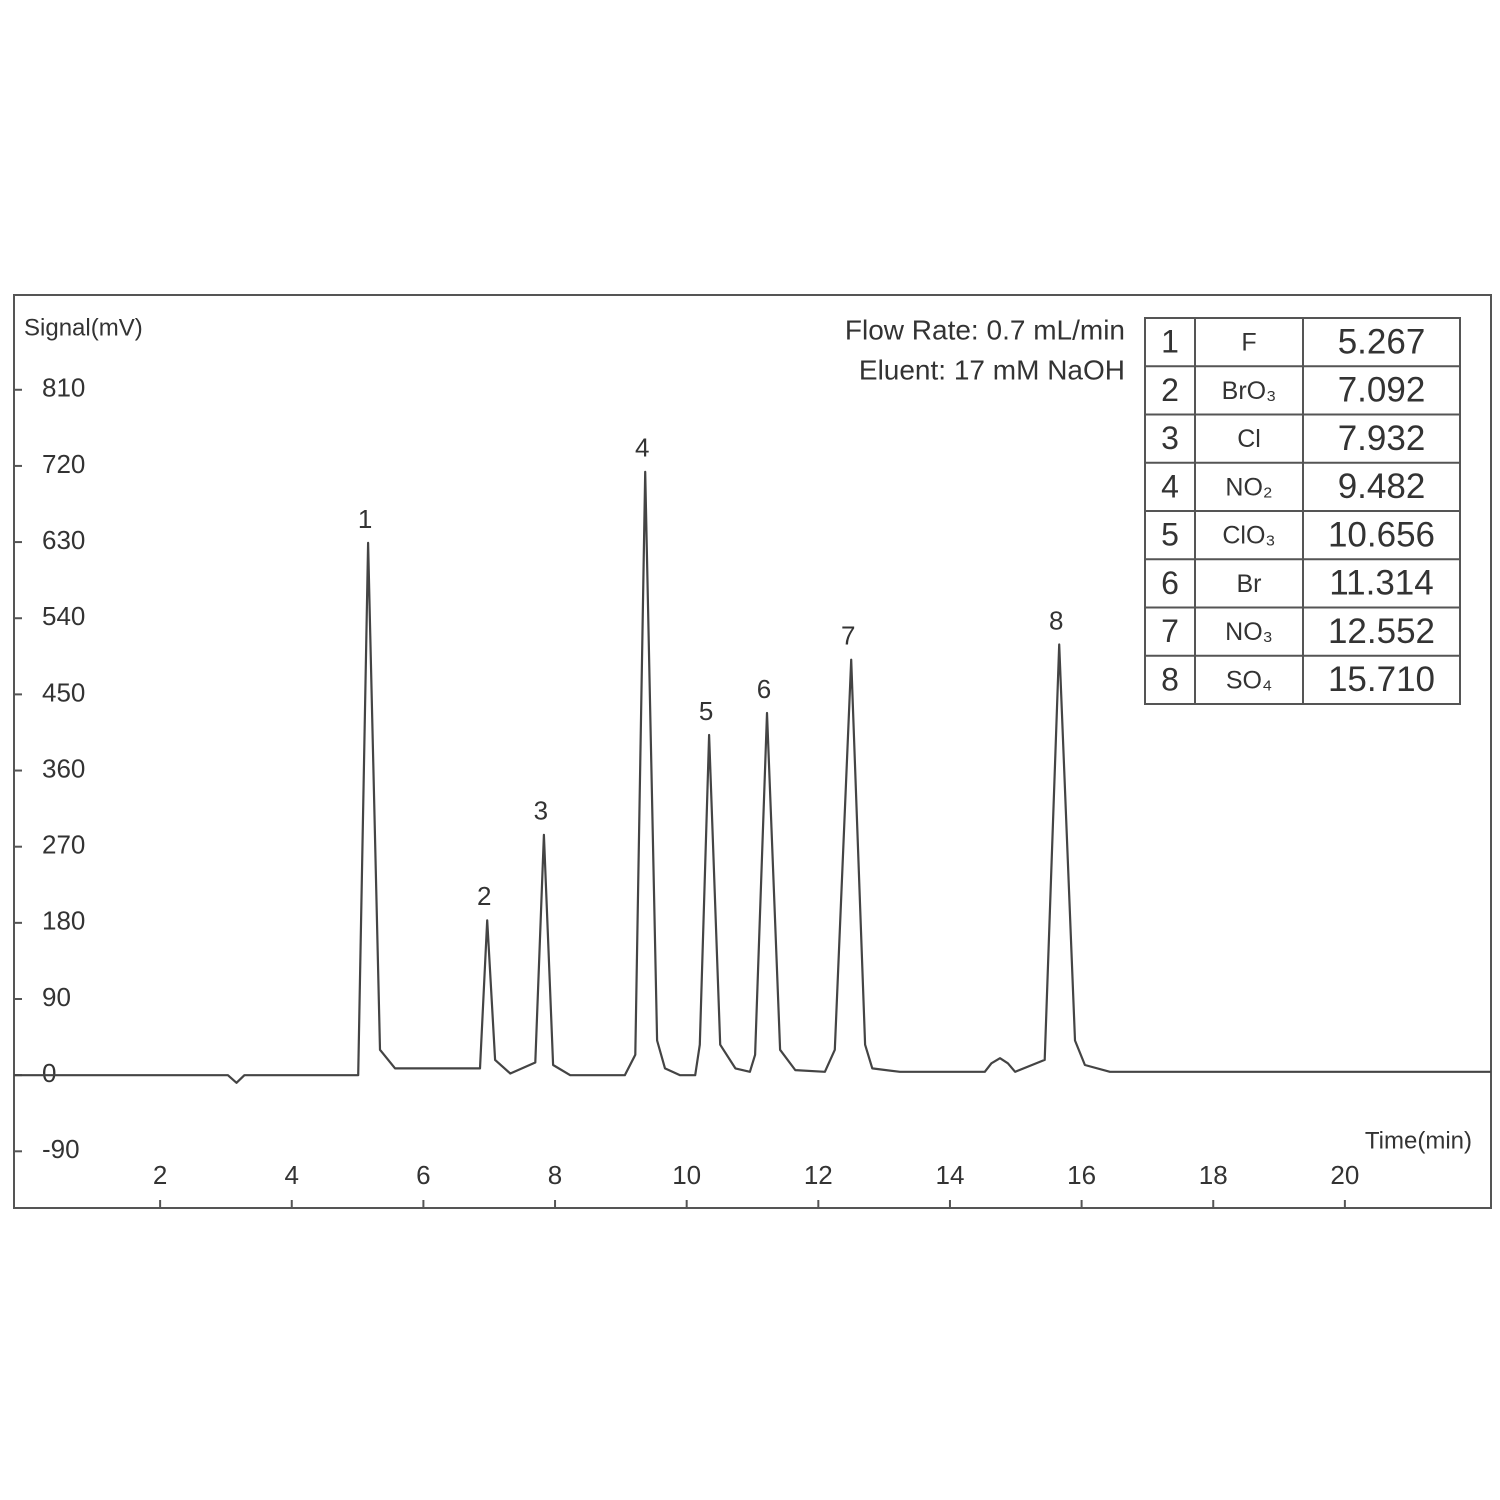  I want to click on x-tick-label: 20, so click(1344, 1175).